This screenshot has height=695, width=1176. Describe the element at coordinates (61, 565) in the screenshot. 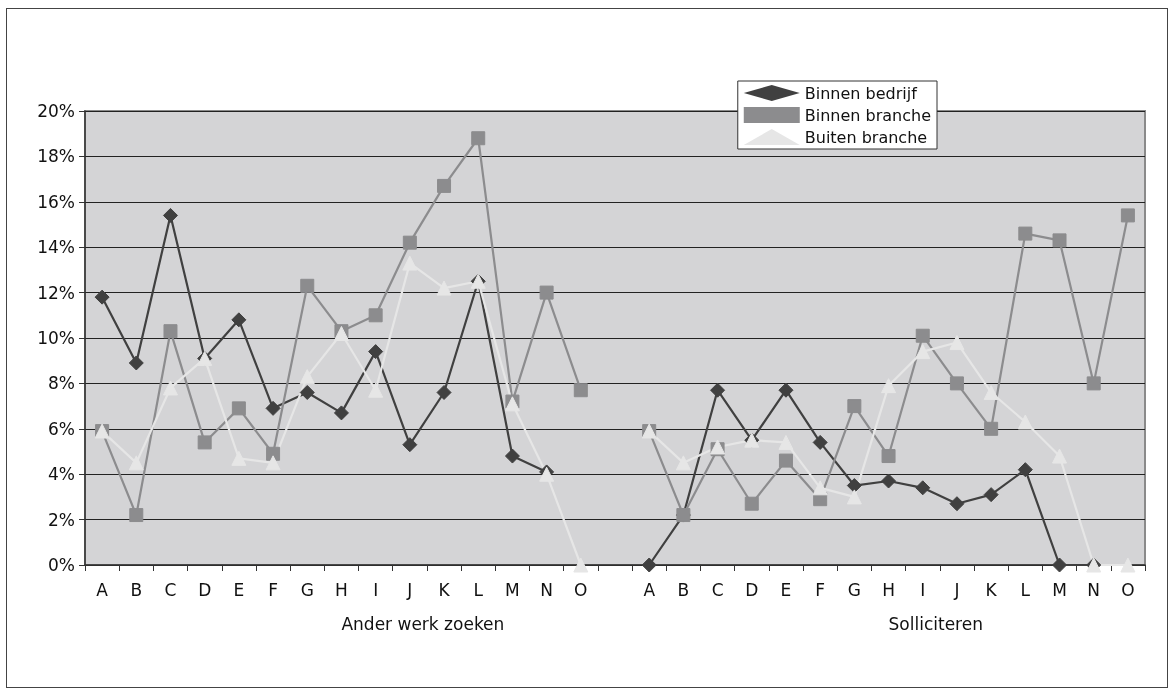

I see `y-tick-label: 0%` at that location.